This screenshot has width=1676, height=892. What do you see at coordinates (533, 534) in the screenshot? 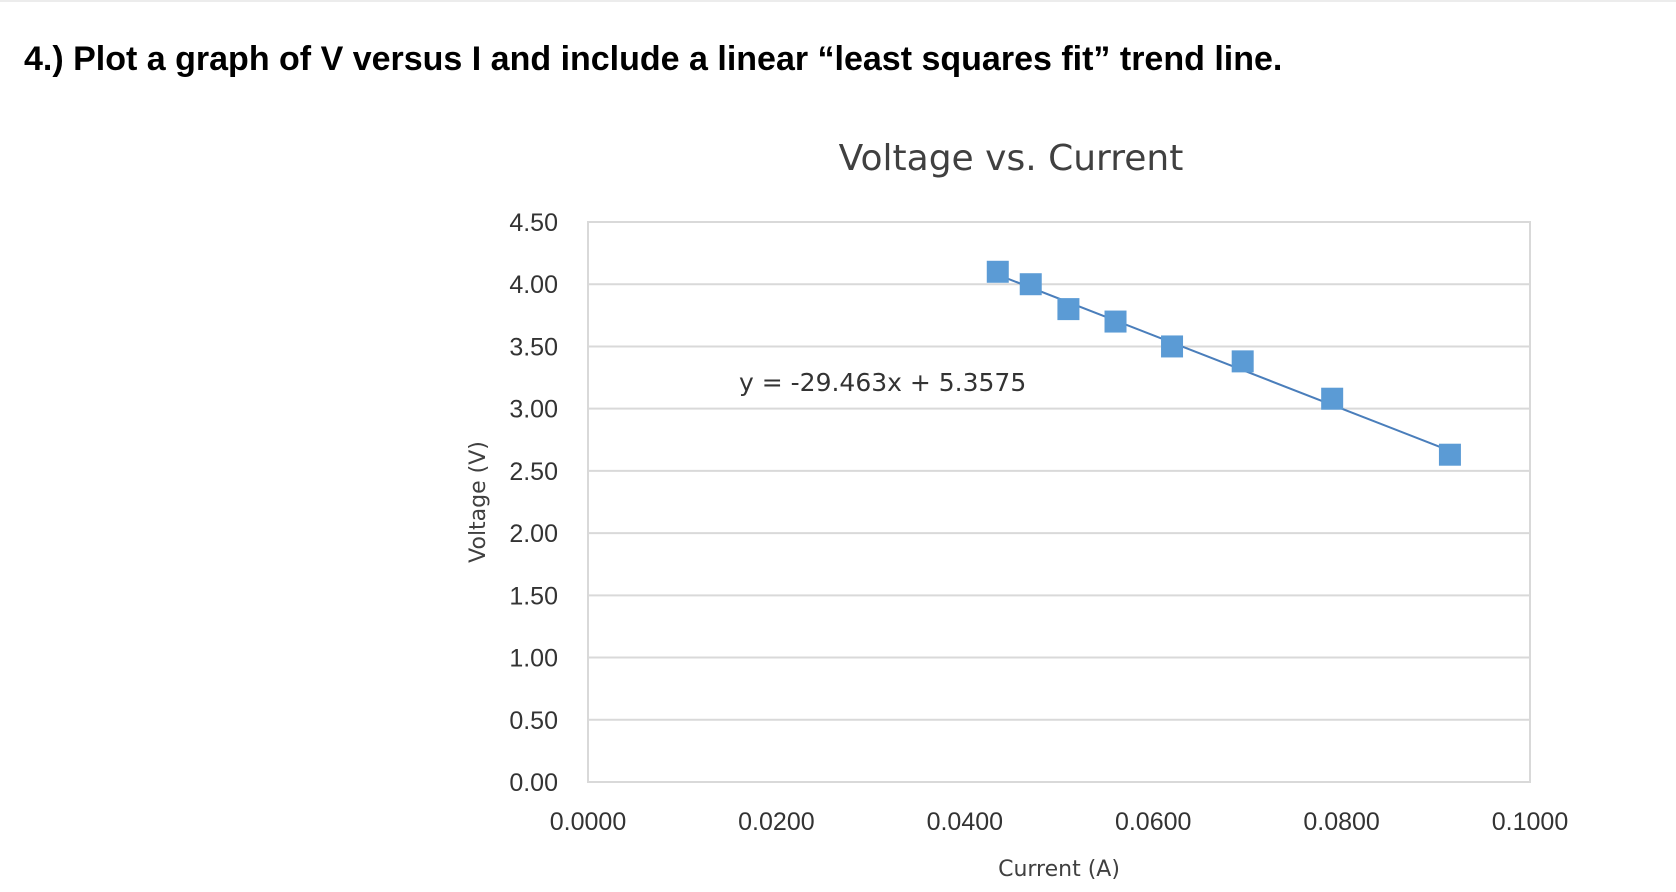
I see `y-tick-label: 2.00` at bounding box center [533, 534].